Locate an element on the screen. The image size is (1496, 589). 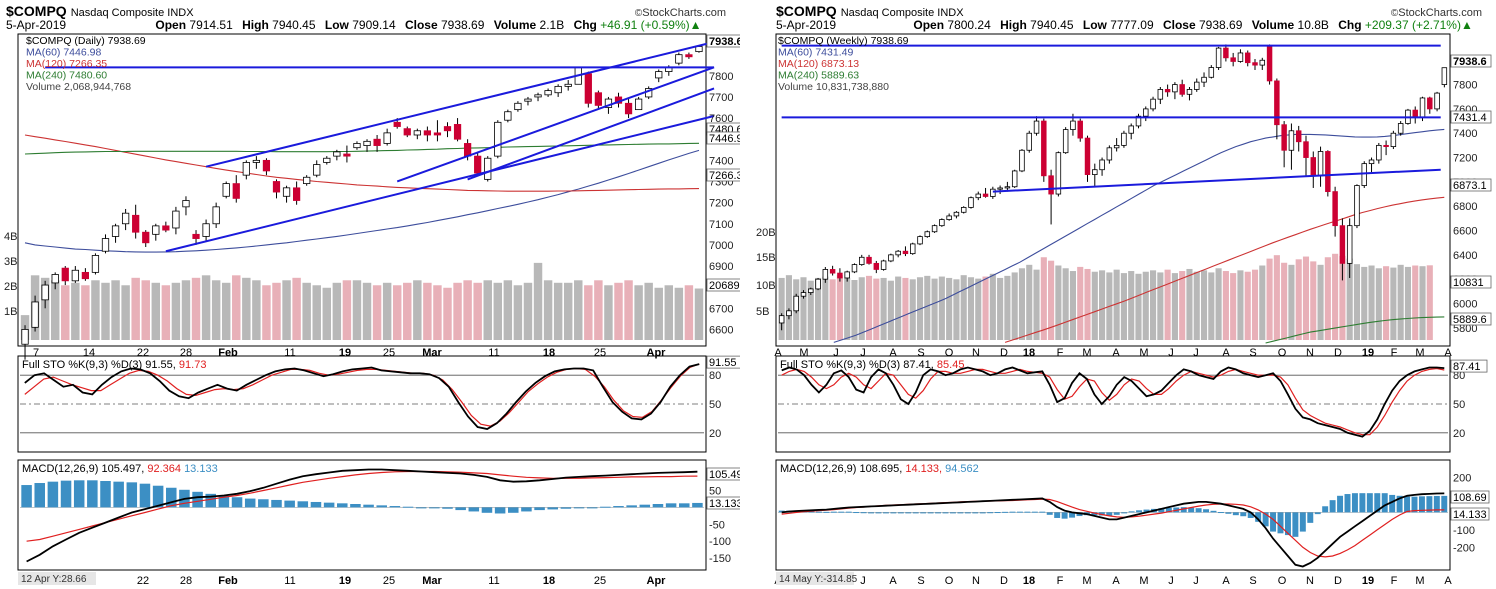
daily-macd-tag: 13.133 is located at coordinates (724, 504).